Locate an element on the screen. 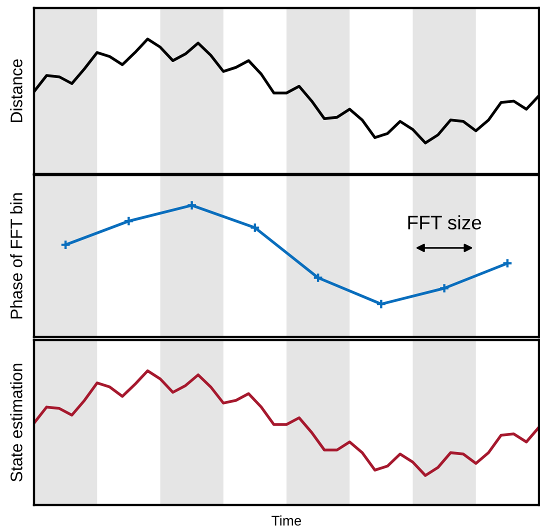  y-axis-title: Phase of FFT bin is located at coordinates (16, 255).